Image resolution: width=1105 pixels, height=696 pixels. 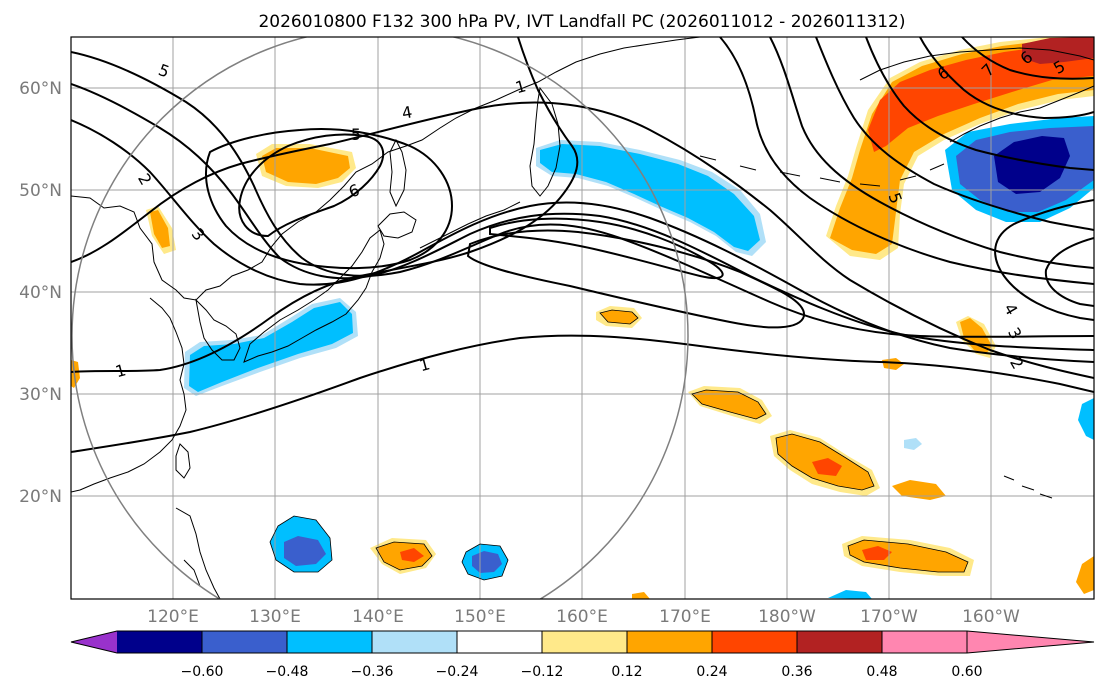 What do you see at coordinates (480, 617) in the screenshot?
I see `lon-label-150e: 150°E` at bounding box center [480, 617].